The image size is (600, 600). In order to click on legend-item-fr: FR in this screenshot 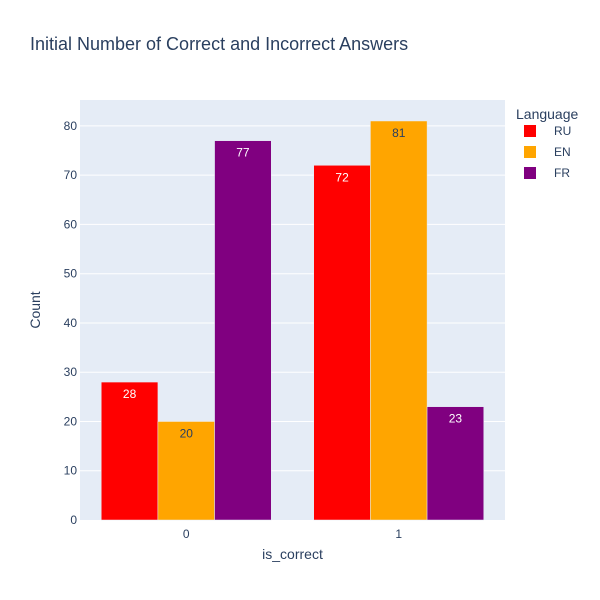, I will do `click(547, 173)`.